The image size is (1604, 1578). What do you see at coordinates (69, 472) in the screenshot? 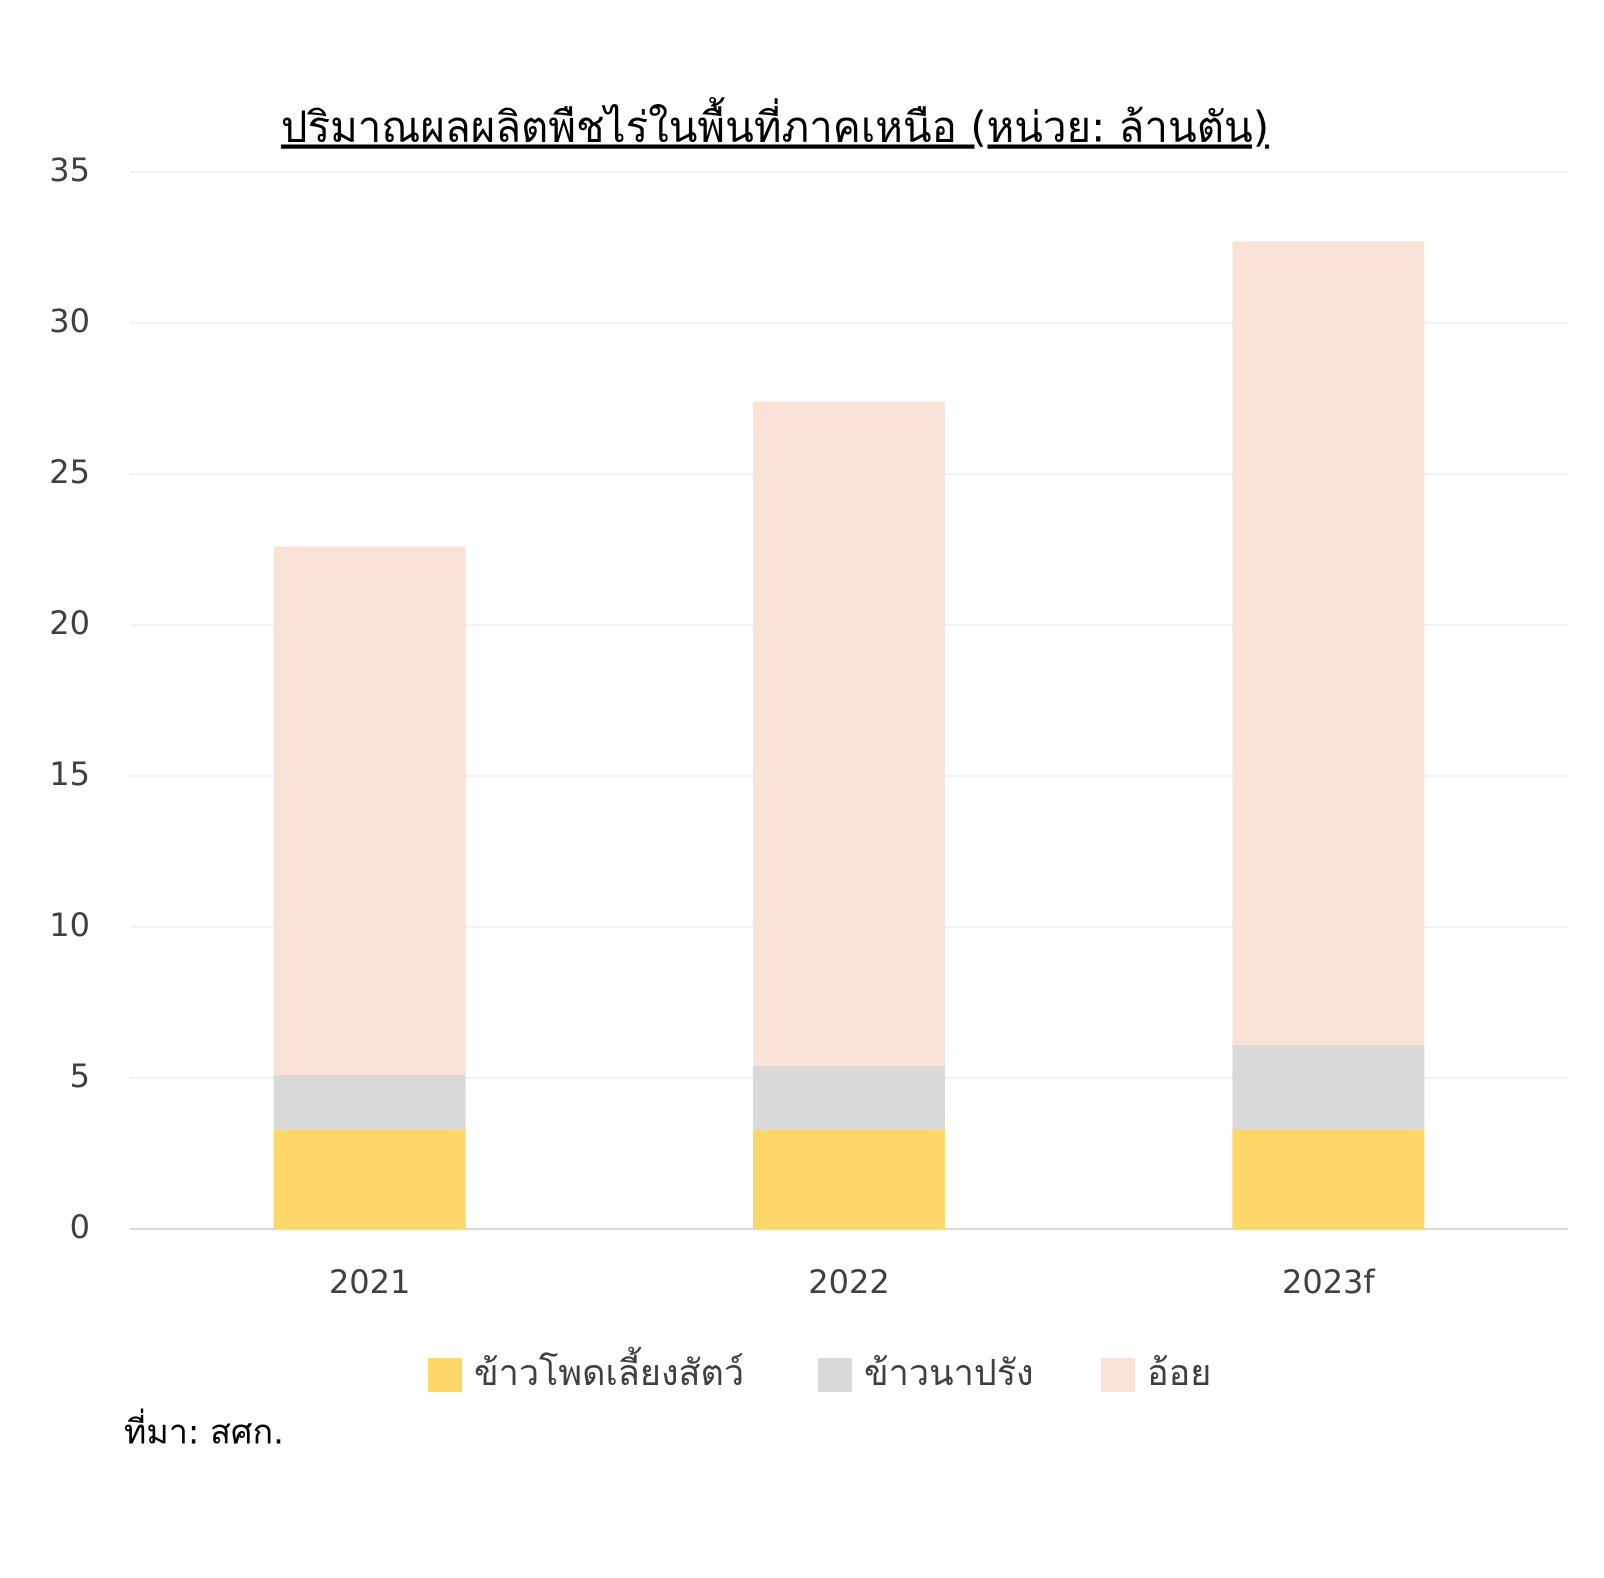
I see `y-tick-label: 25` at bounding box center [69, 472].